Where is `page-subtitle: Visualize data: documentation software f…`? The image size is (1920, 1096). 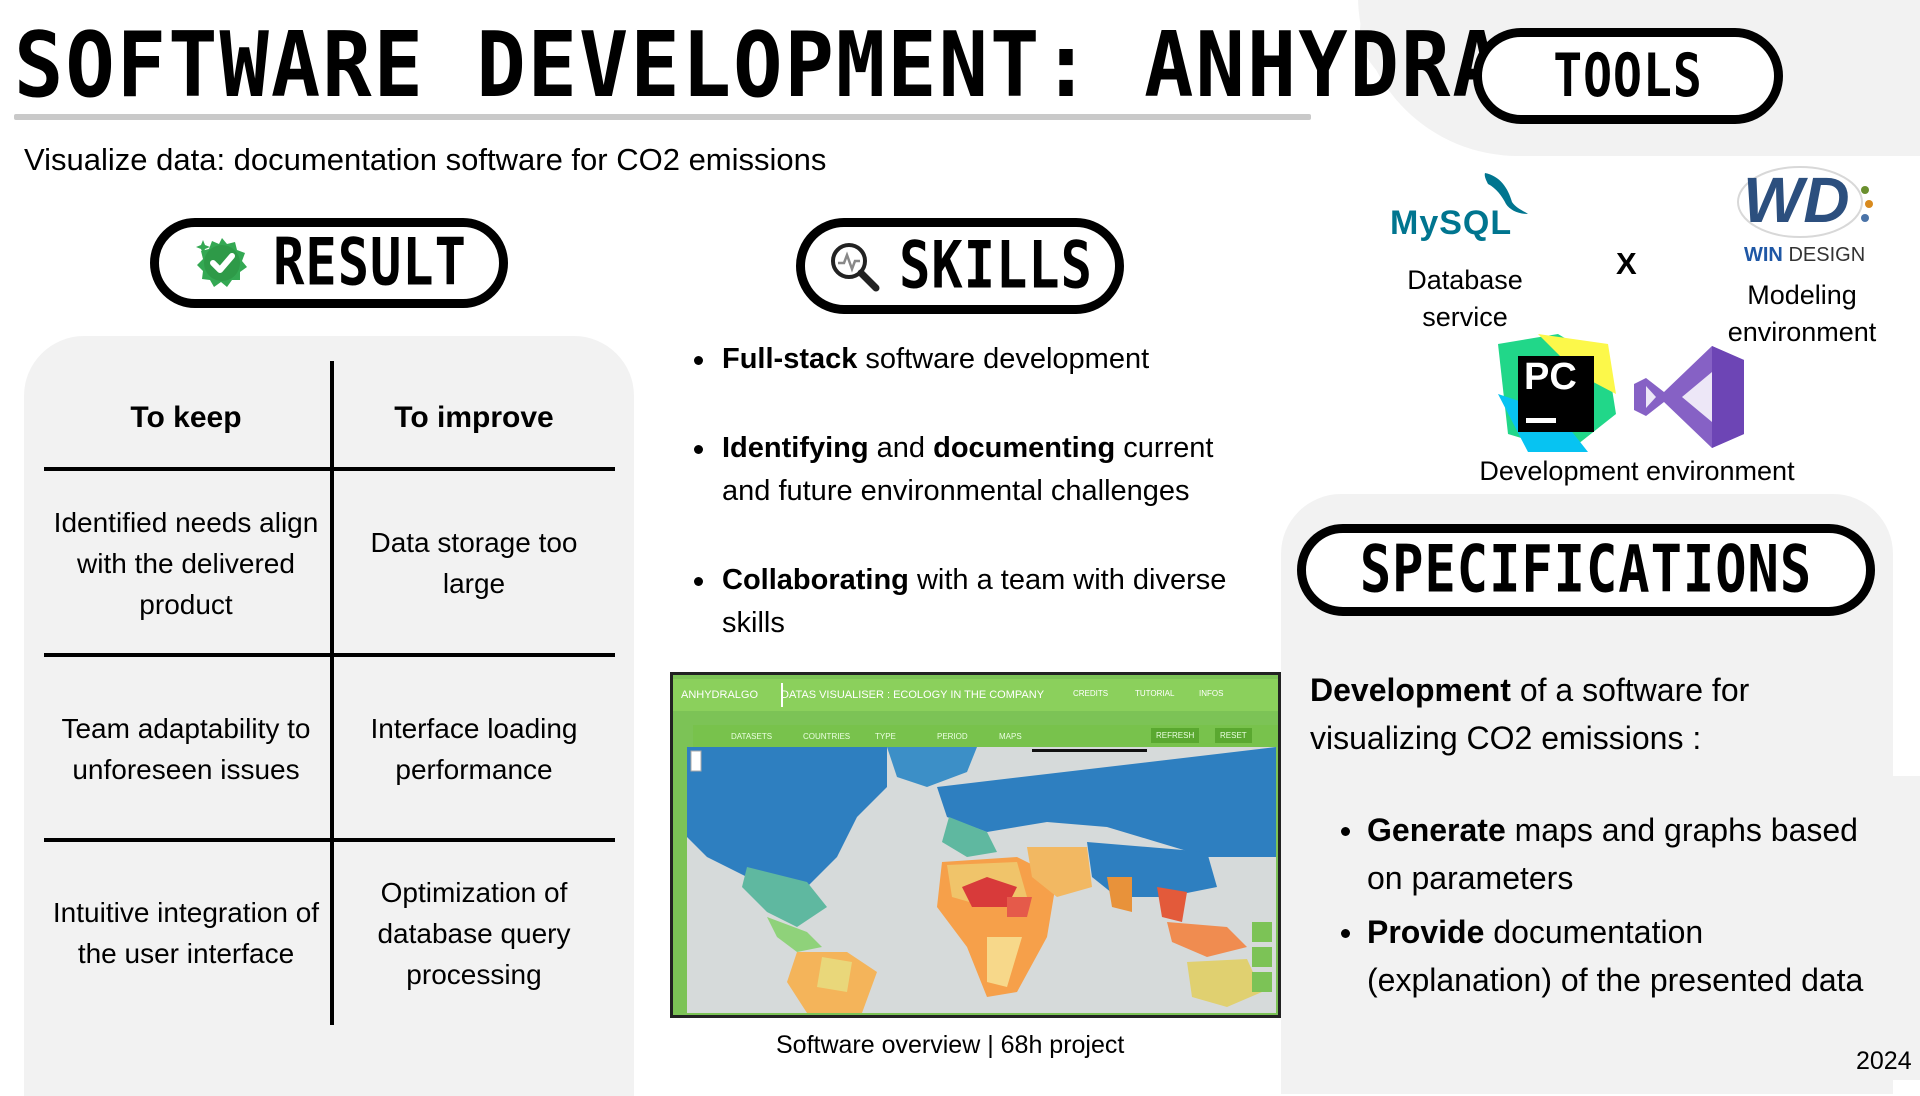 page-subtitle: Visualize data: documentation software f… is located at coordinates (425, 159).